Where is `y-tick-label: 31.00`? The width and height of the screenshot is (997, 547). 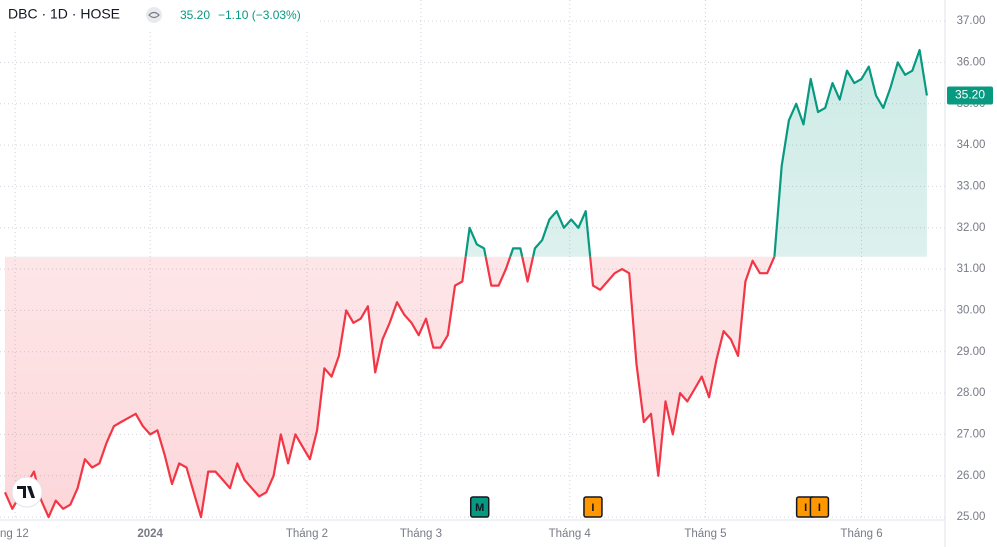
y-tick-label: 31.00 is located at coordinates (971, 269).